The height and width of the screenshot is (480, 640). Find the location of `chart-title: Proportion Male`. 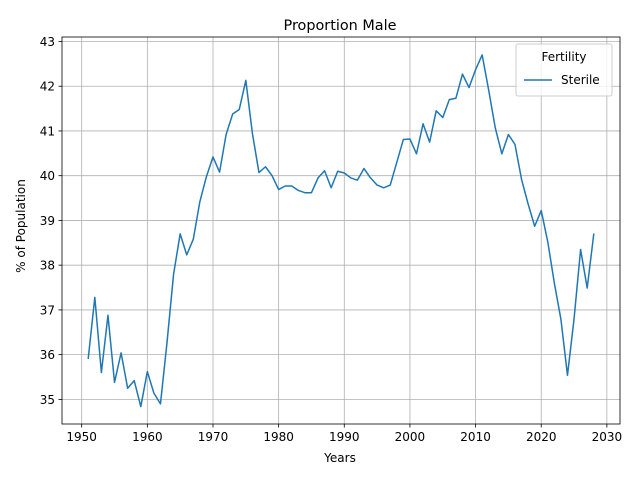

chart-title: Proportion Male is located at coordinates (340, 26).